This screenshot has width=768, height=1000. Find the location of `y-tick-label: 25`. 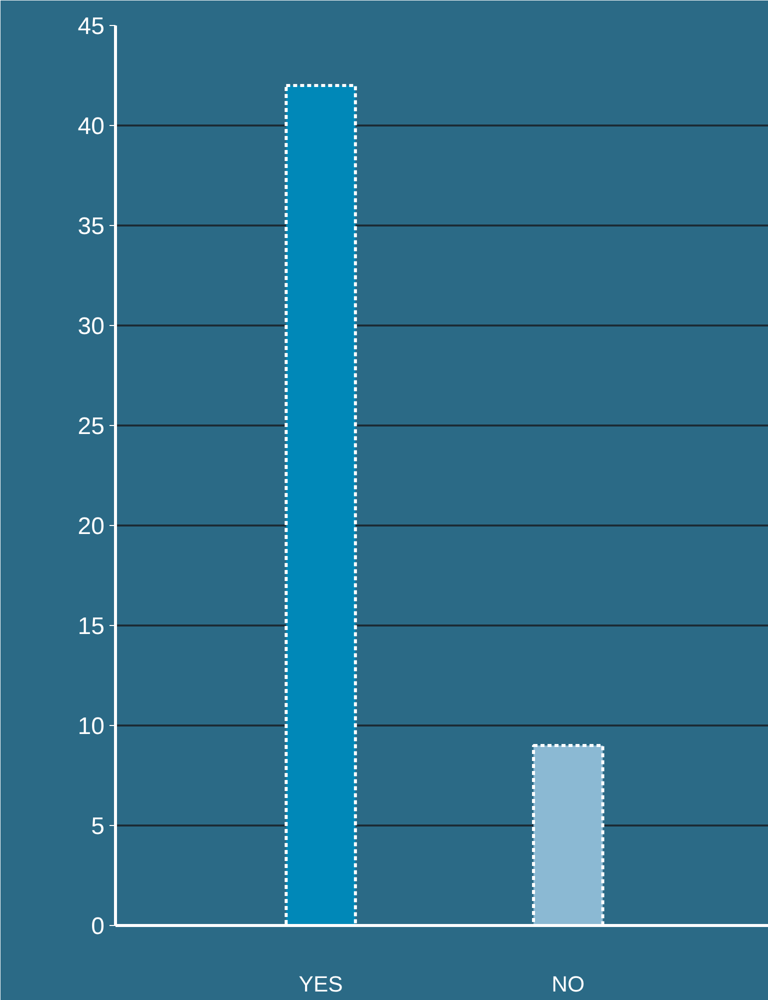

y-tick-label: 25 is located at coordinates (91, 426).